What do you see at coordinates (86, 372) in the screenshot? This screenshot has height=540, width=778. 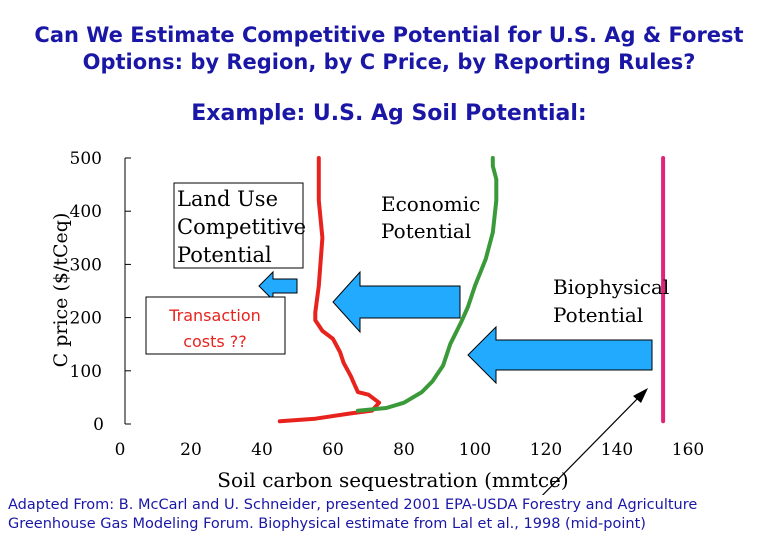 I see `y-tick-label: 100` at bounding box center [86, 372].